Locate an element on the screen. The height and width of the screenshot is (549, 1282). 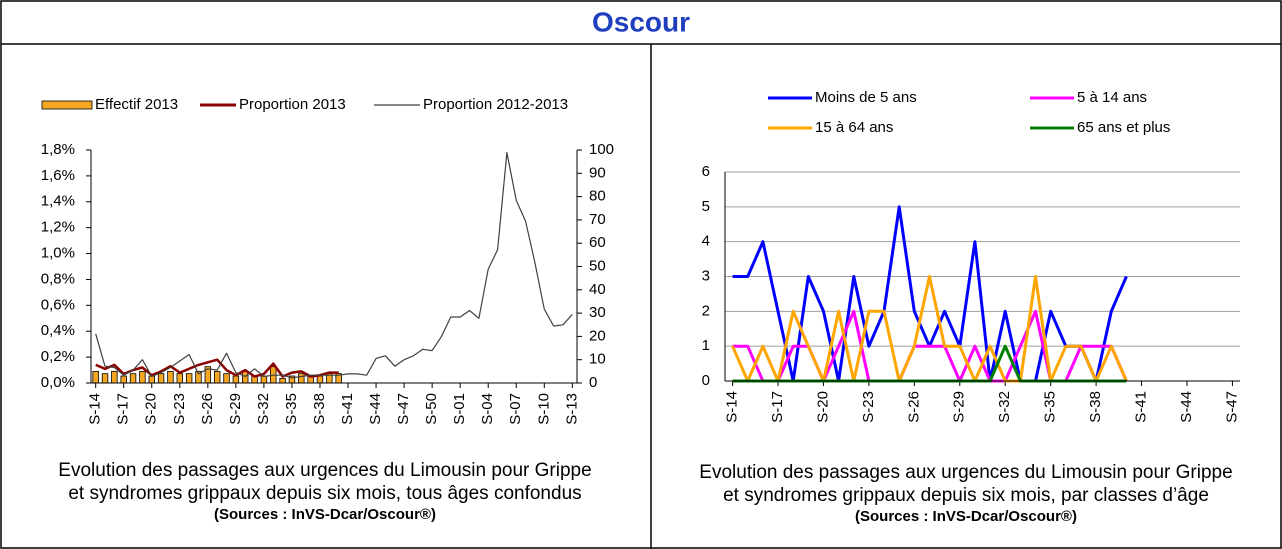
y2-tick-label: 100 is located at coordinates (601, 149).